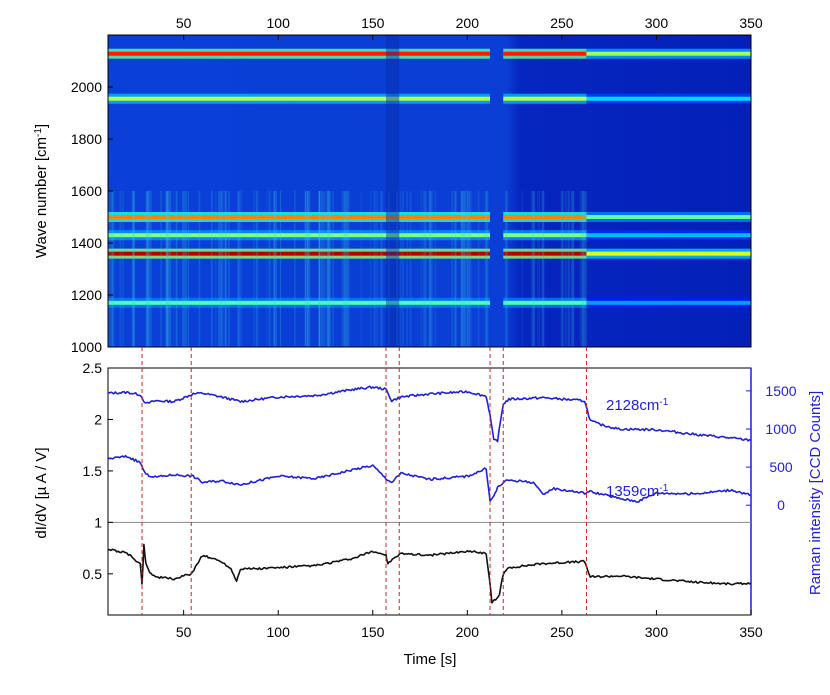 This screenshot has height=695, width=830. I want to click on line-x-tick-label: 150, so click(373, 632).